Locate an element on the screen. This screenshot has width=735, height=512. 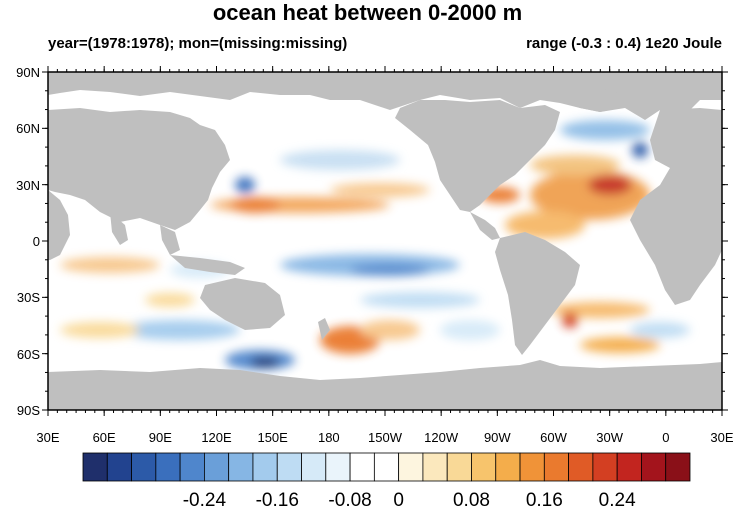
longitude-label: 90W is located at coordinates (497, 437).